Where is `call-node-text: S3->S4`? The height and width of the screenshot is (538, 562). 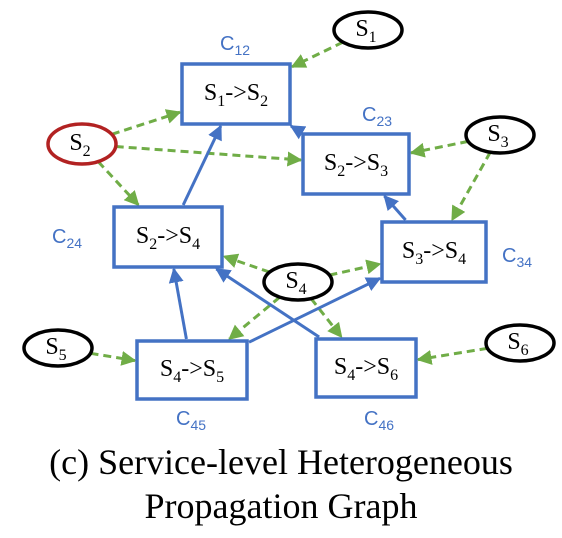
call-node-text: S3->S4 is located at coordinates (434, 253).